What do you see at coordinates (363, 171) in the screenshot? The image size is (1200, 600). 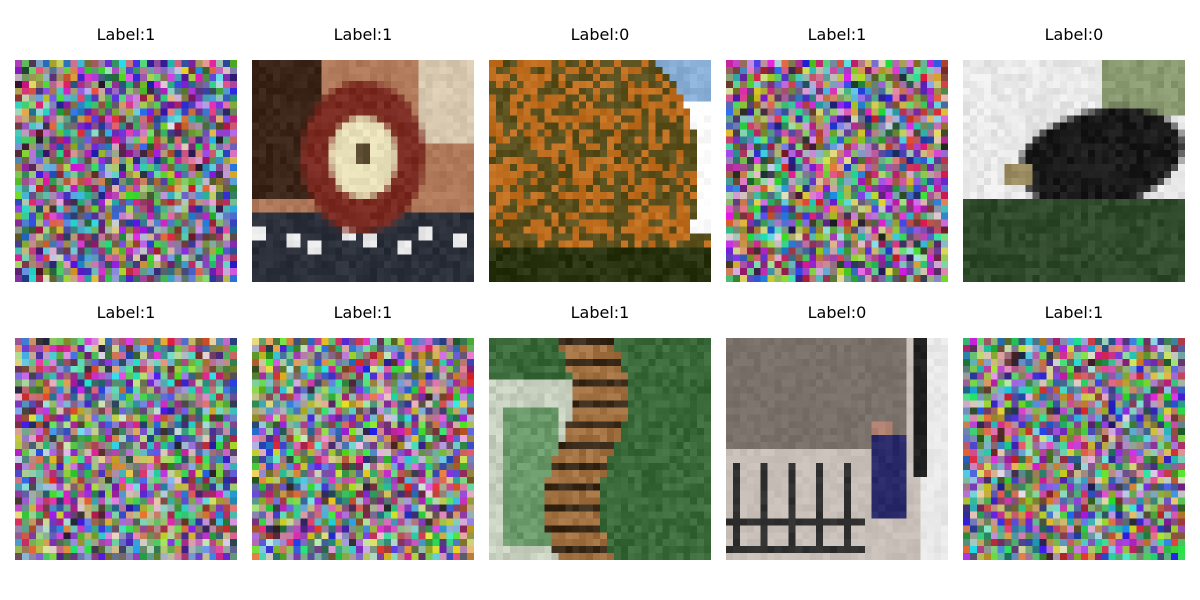 I see `clock-image` at bounding box center [363, 171].